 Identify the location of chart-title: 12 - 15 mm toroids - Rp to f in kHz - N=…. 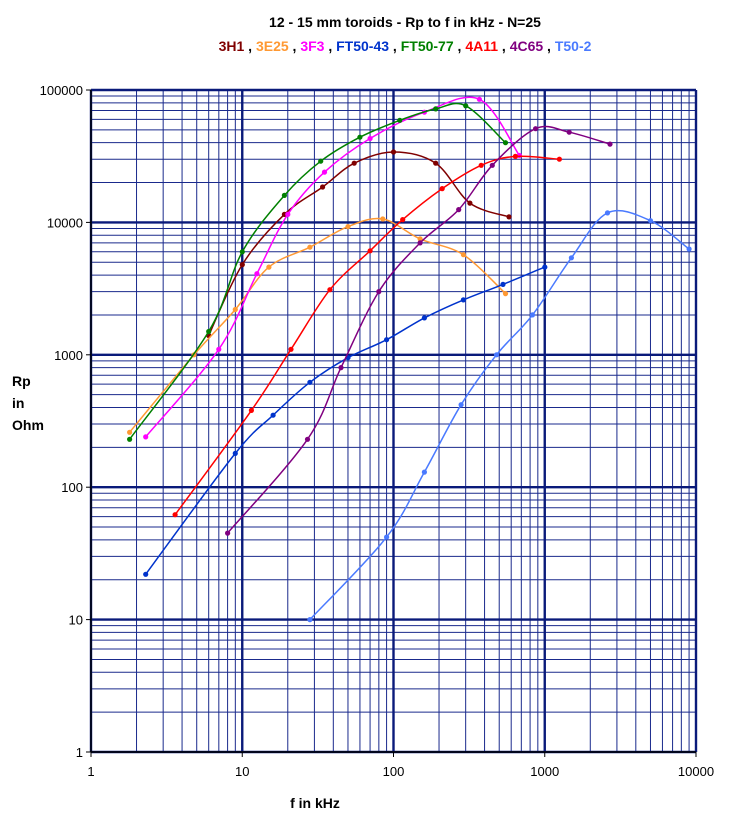
(405, 22).